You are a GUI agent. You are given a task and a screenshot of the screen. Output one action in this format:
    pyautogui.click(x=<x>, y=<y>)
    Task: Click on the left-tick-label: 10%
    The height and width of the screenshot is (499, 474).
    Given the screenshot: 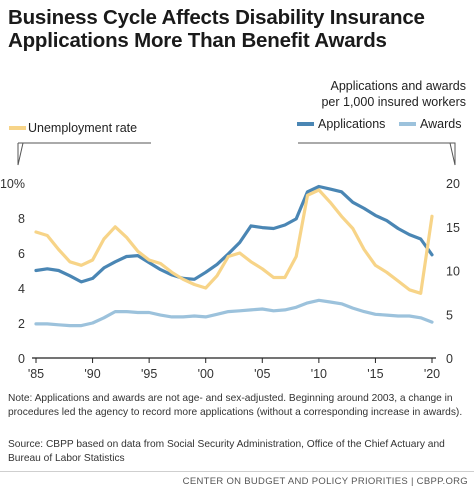 What is the action you would take?
    pyautogui.click(x=12, y=184)
    